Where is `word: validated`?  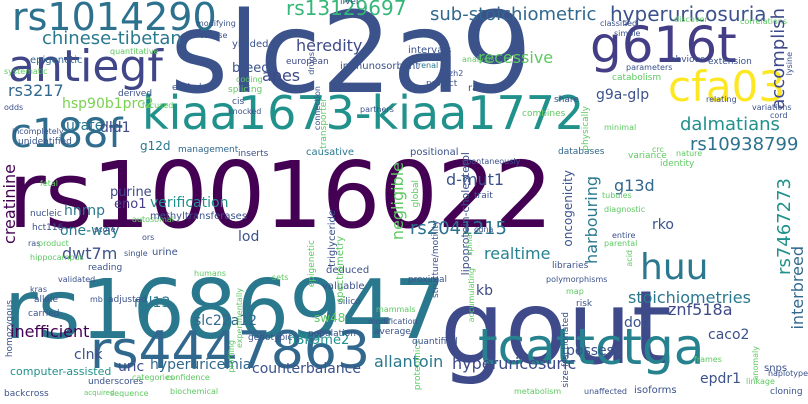 word: validated is located at coordinates (77, 279).